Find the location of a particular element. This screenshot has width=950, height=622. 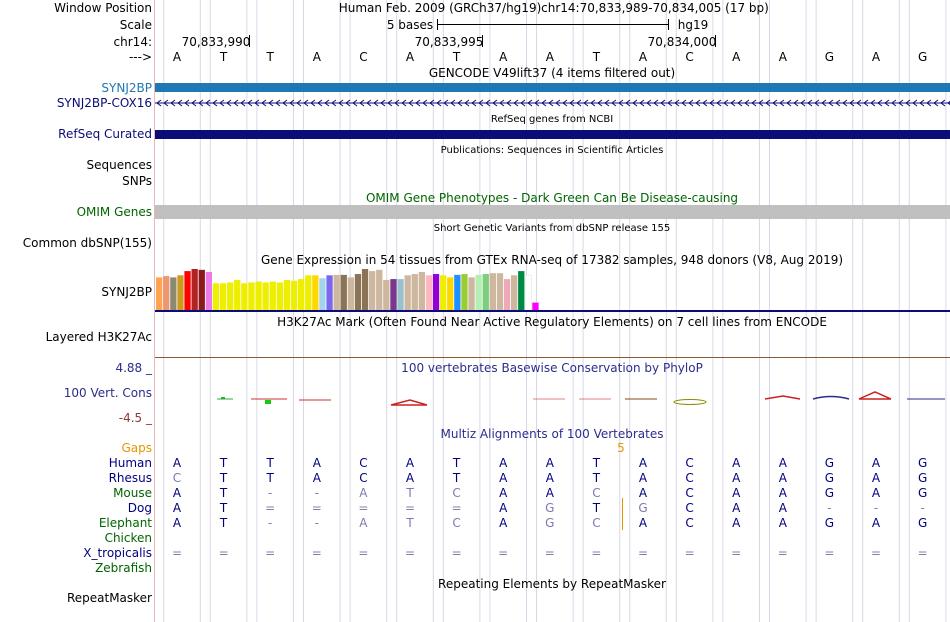

gencode-track-label: SYNJ2BP-COX16 is located at coordinates (104, 103).